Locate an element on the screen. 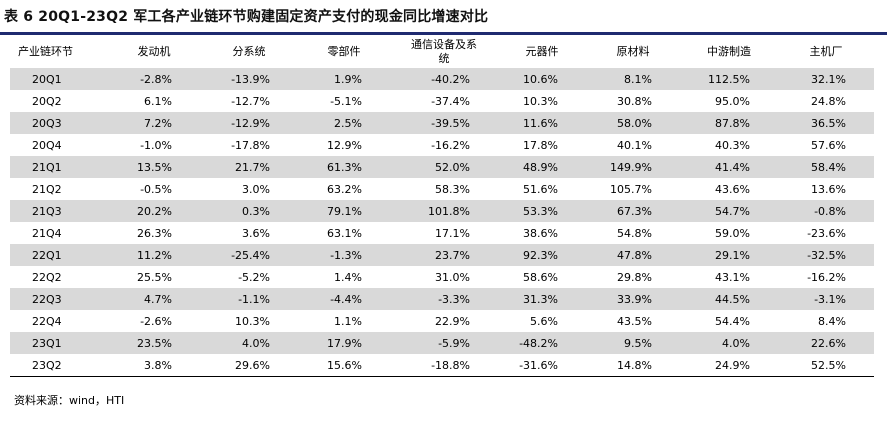 The image size is (887, 421). header-cell: 通信设备及系统 is located at coordinates (444, 51).